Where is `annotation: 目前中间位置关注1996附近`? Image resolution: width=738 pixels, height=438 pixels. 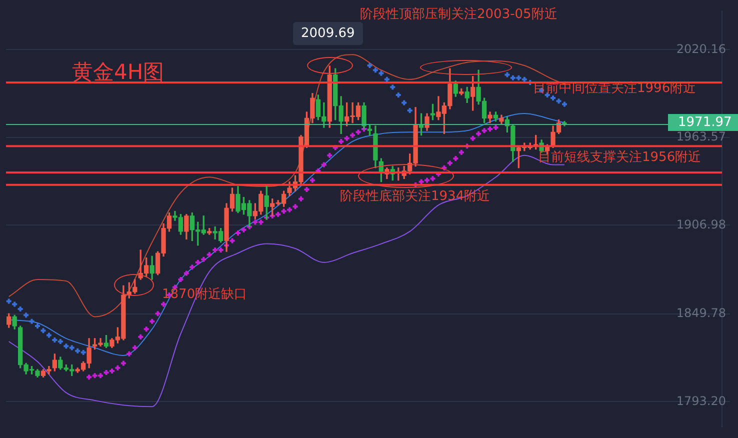 annotation: 目前中间位置关注1996附近 is located at coordinates (614, 89).